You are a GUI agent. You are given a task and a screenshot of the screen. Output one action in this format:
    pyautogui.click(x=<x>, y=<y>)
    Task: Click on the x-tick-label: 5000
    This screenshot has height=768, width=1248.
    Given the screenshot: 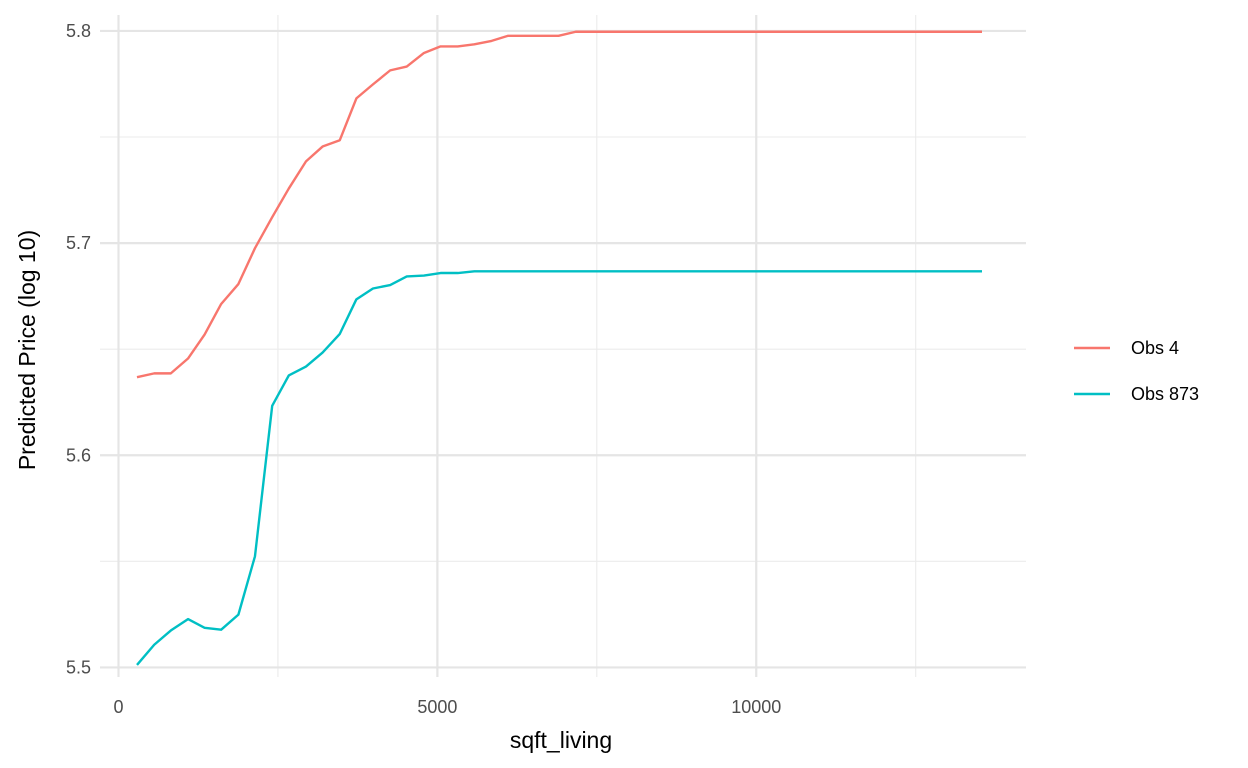 What is the action you would take?
    pyautogui.click(x=437, y=707)
    